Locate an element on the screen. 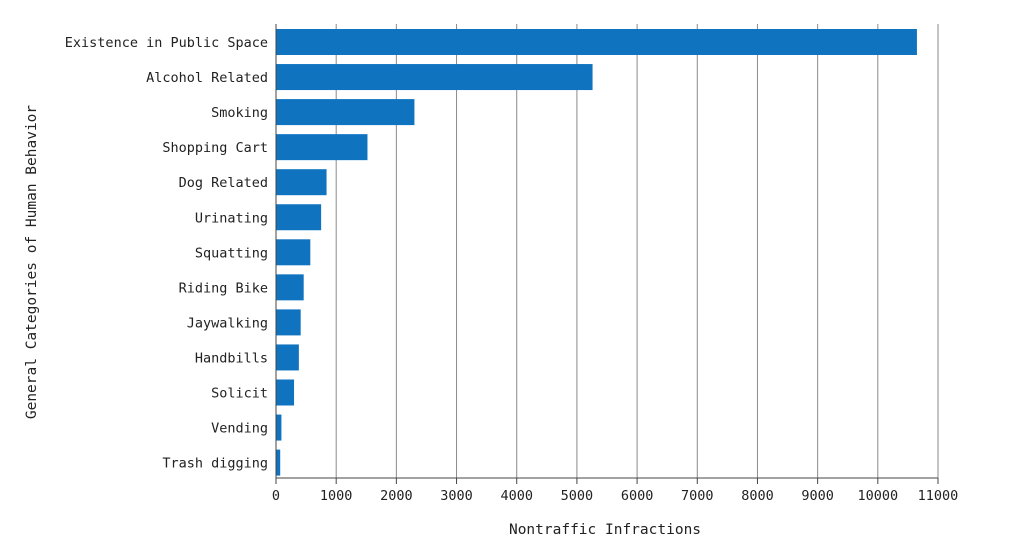  category-label: Squatting is located at coordinates (231, 253).